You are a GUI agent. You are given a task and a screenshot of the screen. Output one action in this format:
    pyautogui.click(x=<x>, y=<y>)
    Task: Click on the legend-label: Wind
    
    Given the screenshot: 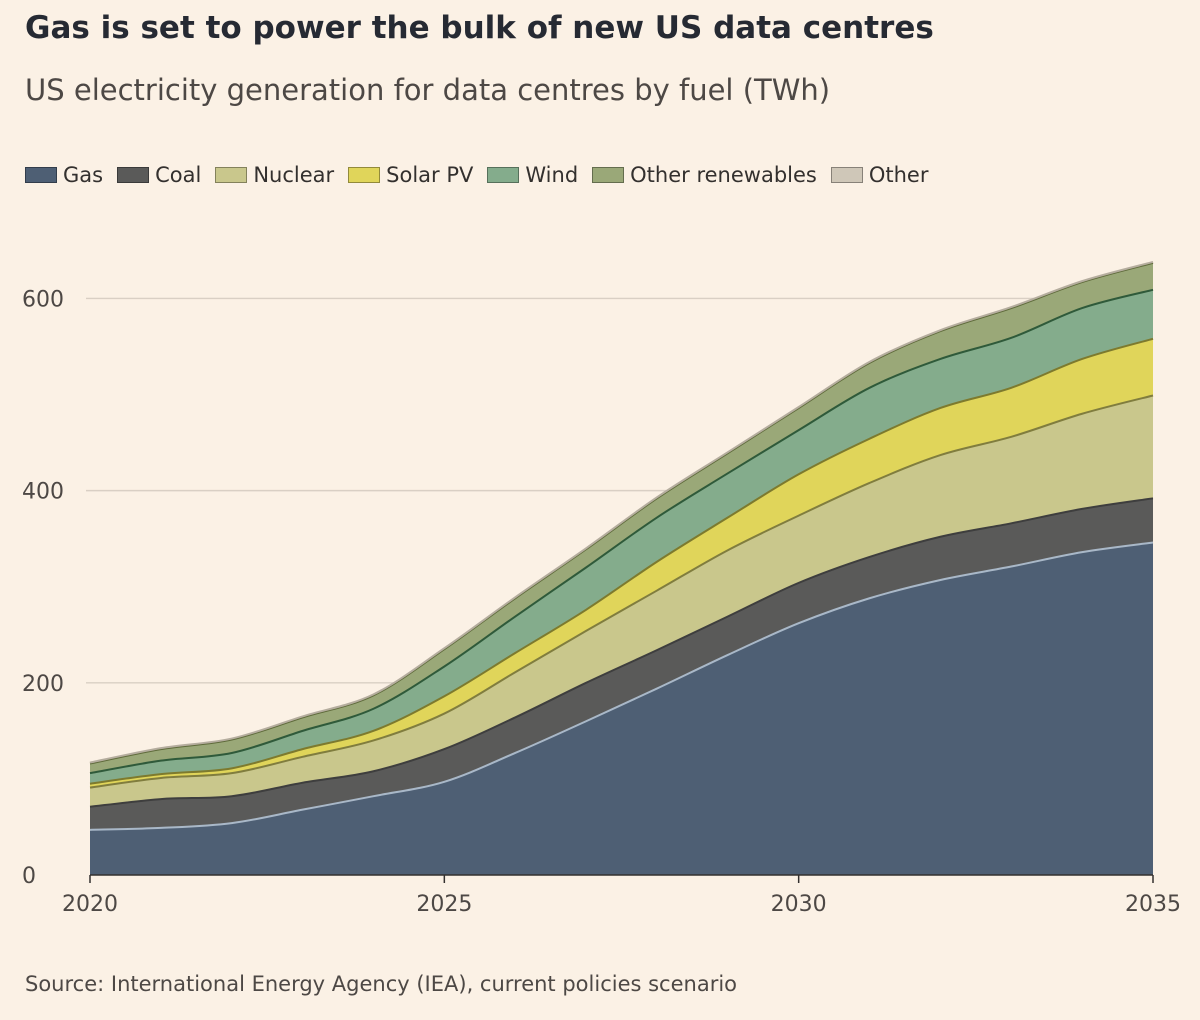 What is the action you would take?
    pyautogui.click(x=552, y=175)
    